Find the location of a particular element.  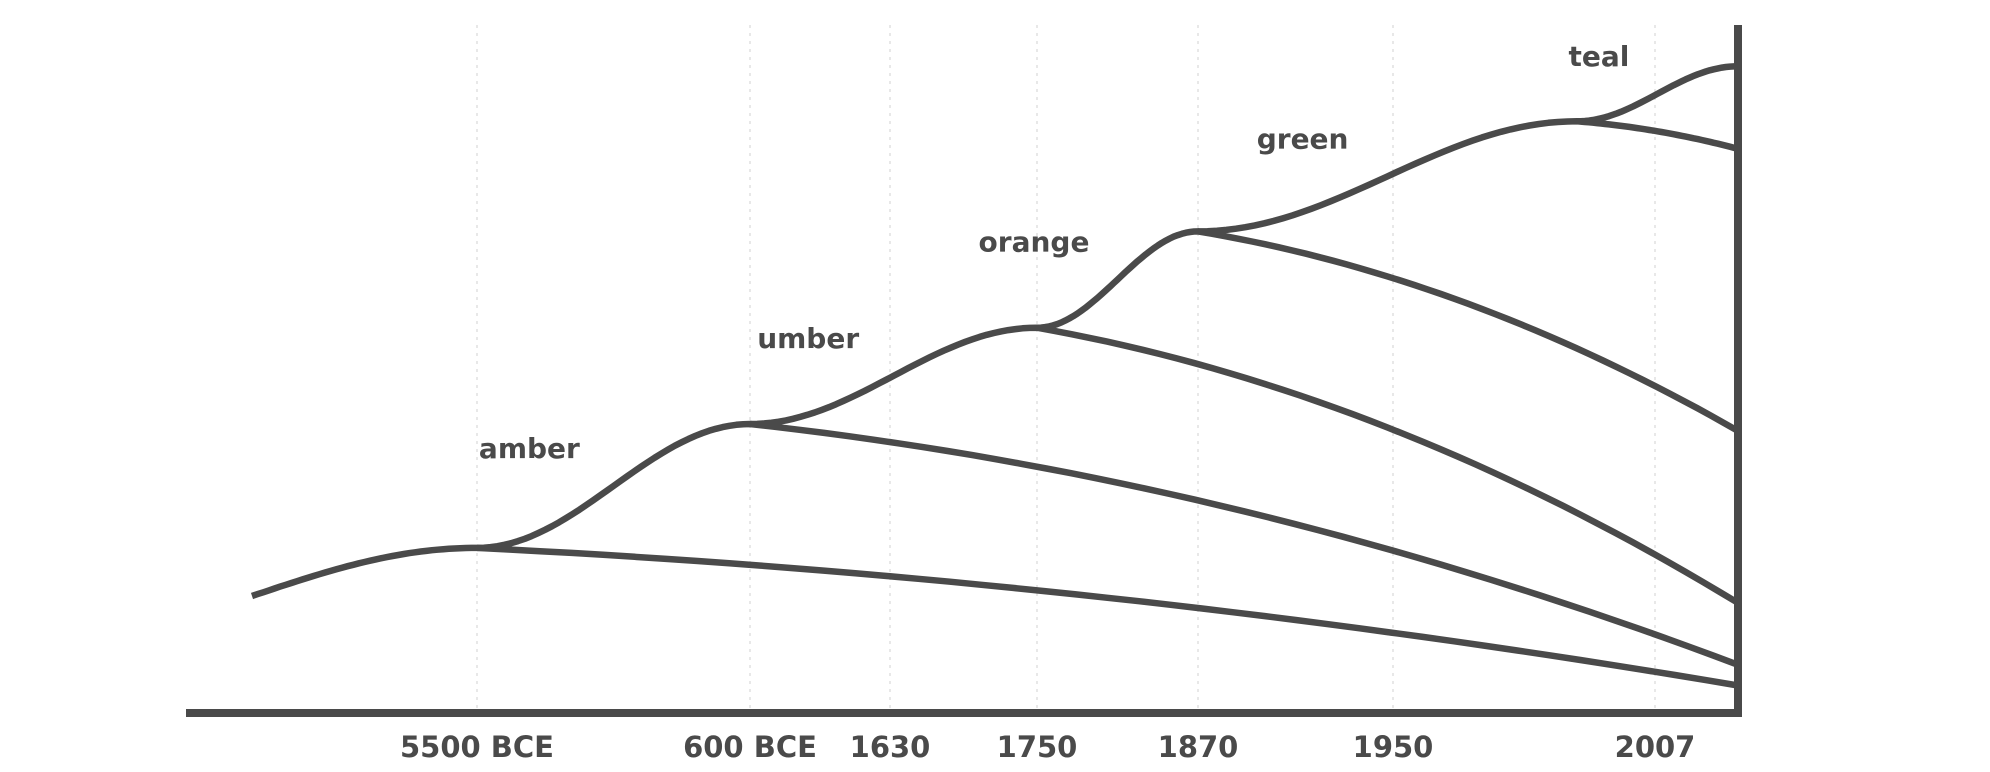

x-tick-labels: 5500 BCE 600 BCE 1630 1750 1870 1950 2007 is located at coordinates (1047, 747).